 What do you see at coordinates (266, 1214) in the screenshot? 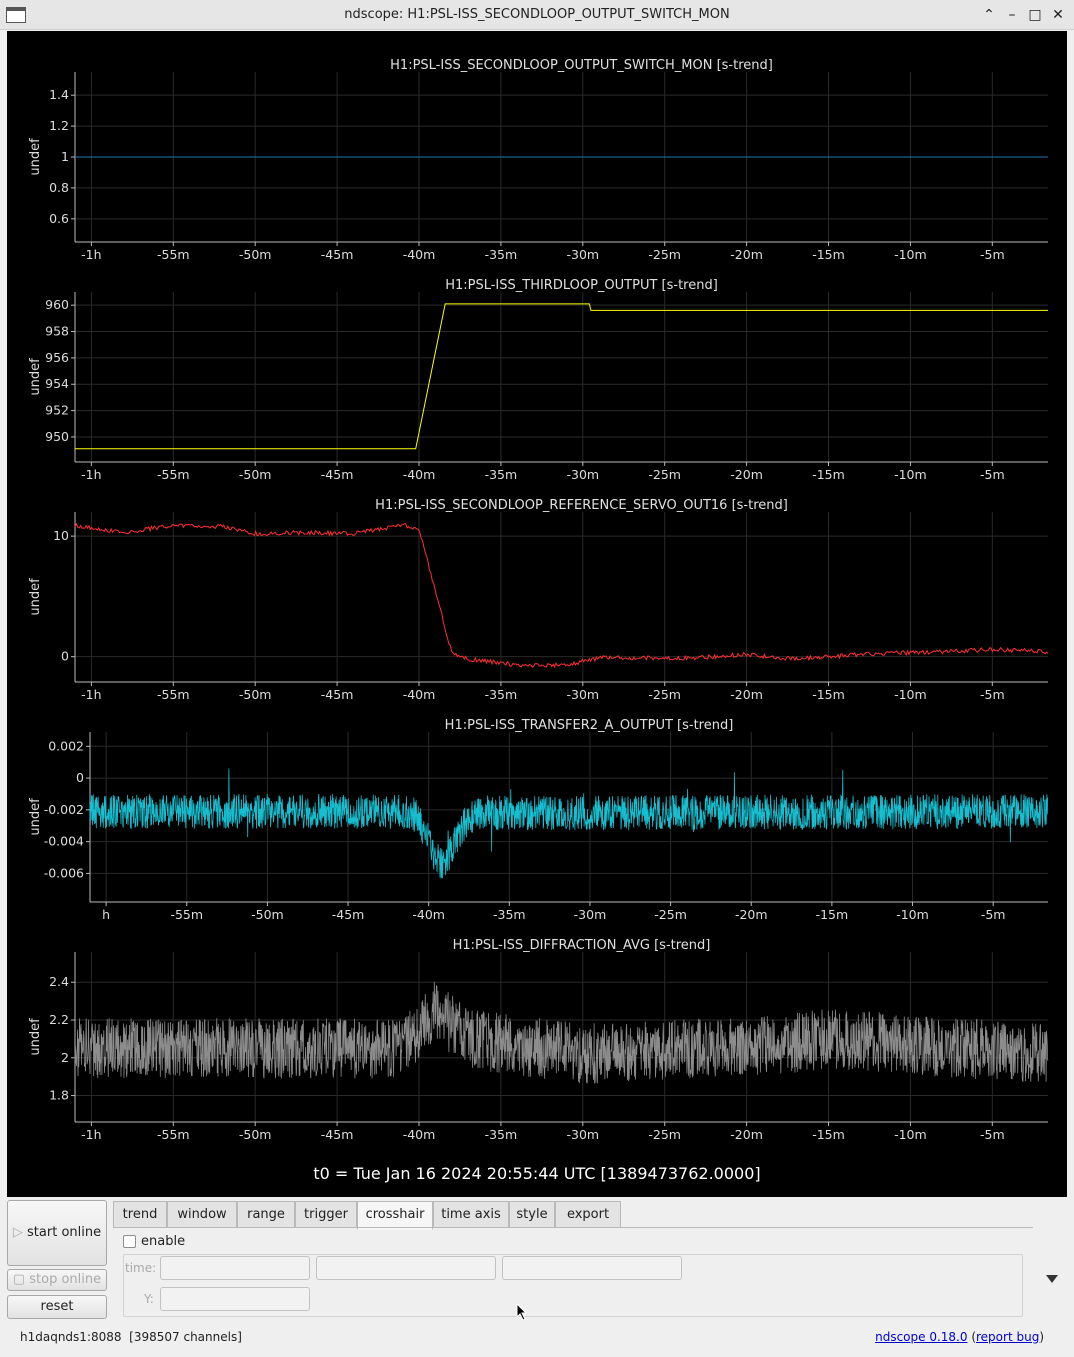
I see `tab-range: range` at bounding box center [266, 1214].